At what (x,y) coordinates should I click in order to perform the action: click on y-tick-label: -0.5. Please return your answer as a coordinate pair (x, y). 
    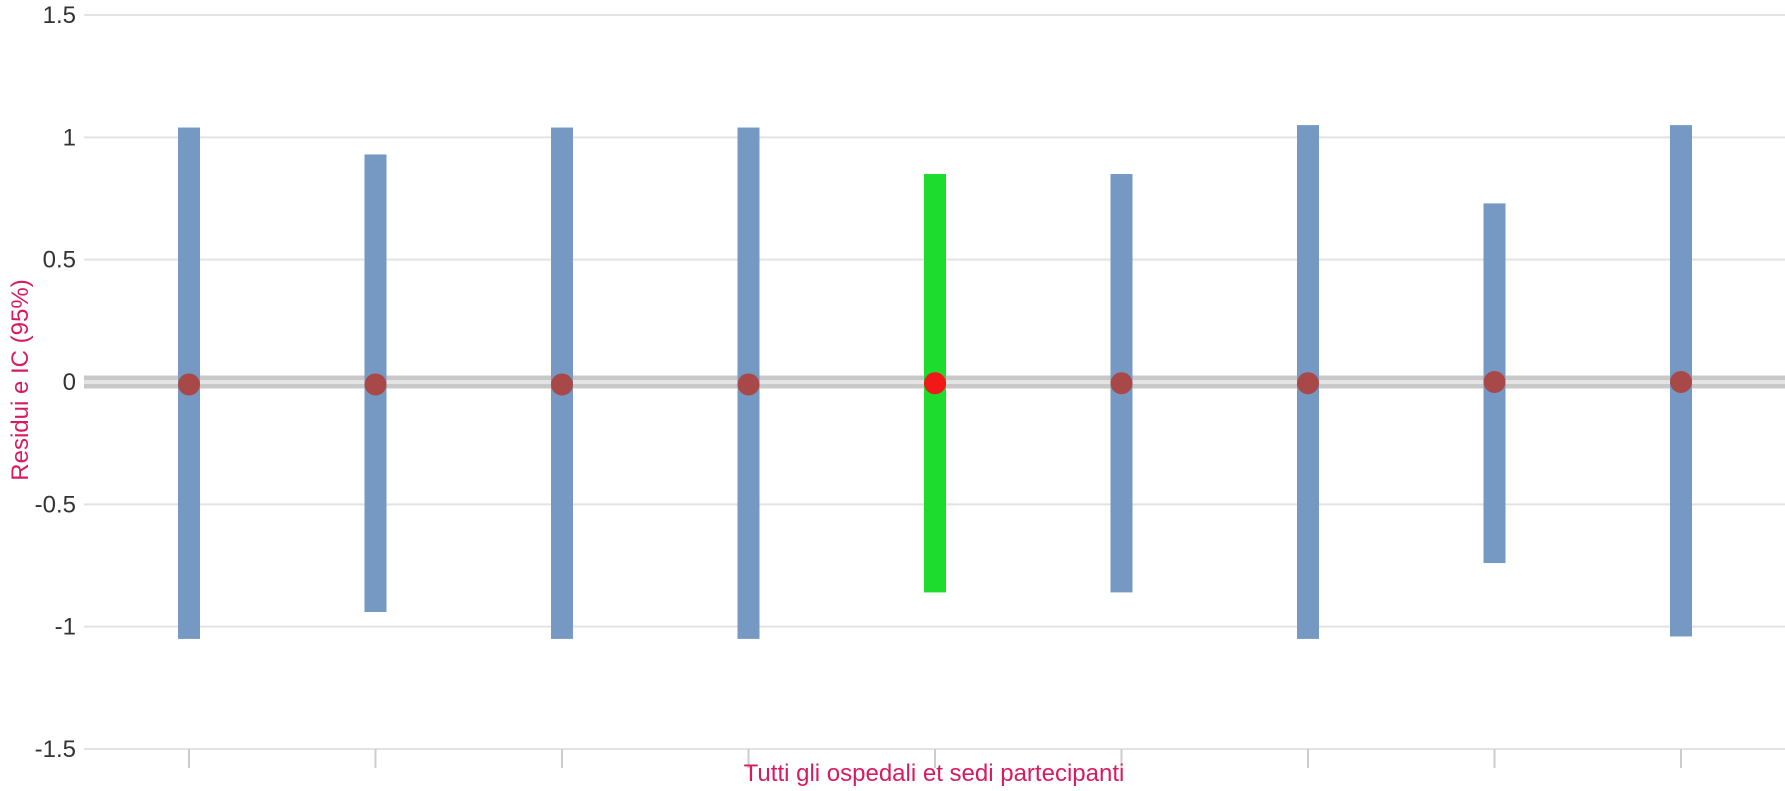
    Looking at the image, I should click on (55, 504).